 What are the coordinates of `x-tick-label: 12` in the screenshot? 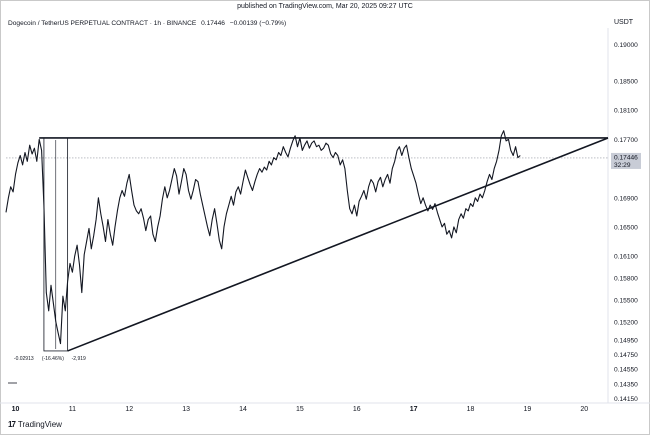 It's located at (129, 409).